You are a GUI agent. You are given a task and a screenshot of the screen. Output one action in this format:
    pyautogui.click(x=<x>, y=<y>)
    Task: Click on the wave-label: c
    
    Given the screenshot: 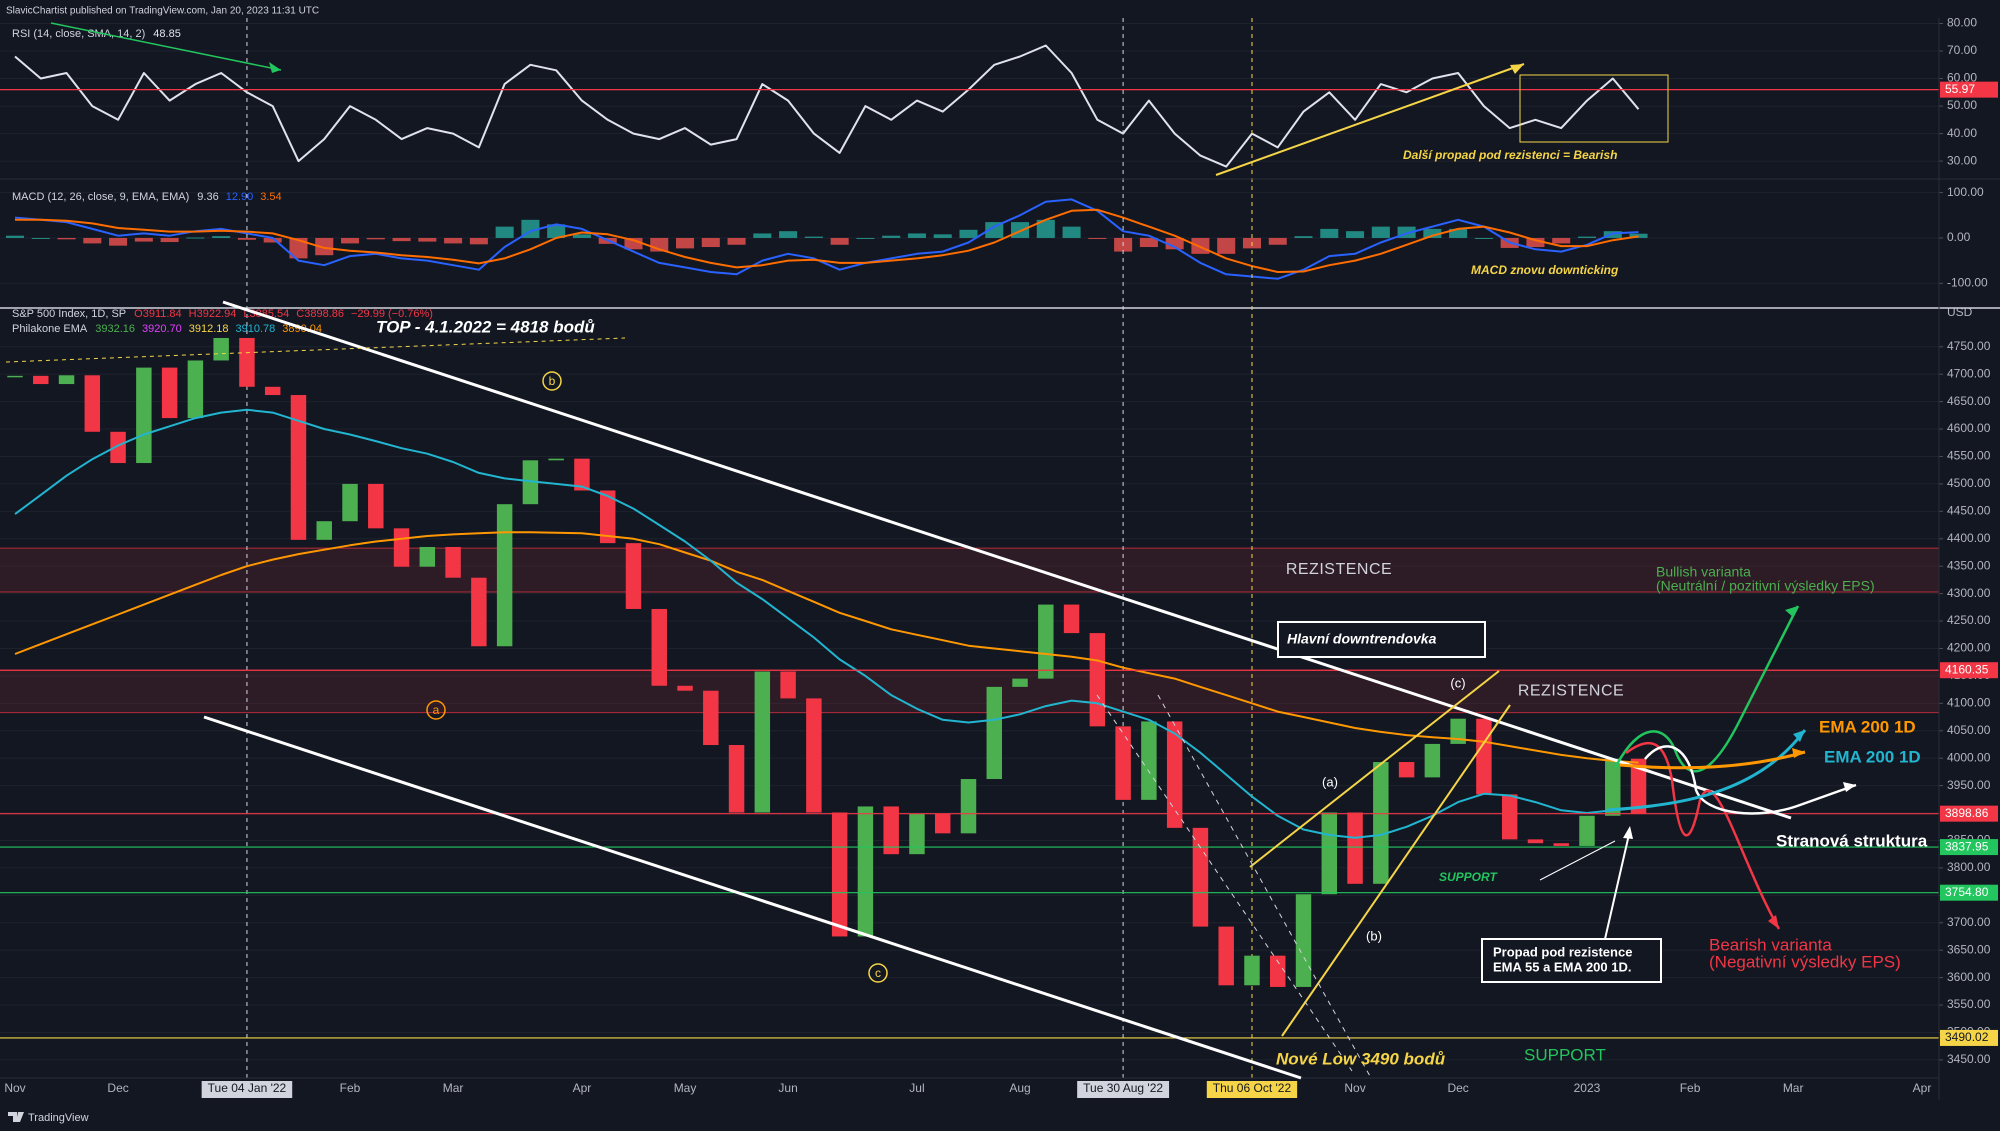 What is the action you would take?
    pyautogui.click(x=878, y=973)
    